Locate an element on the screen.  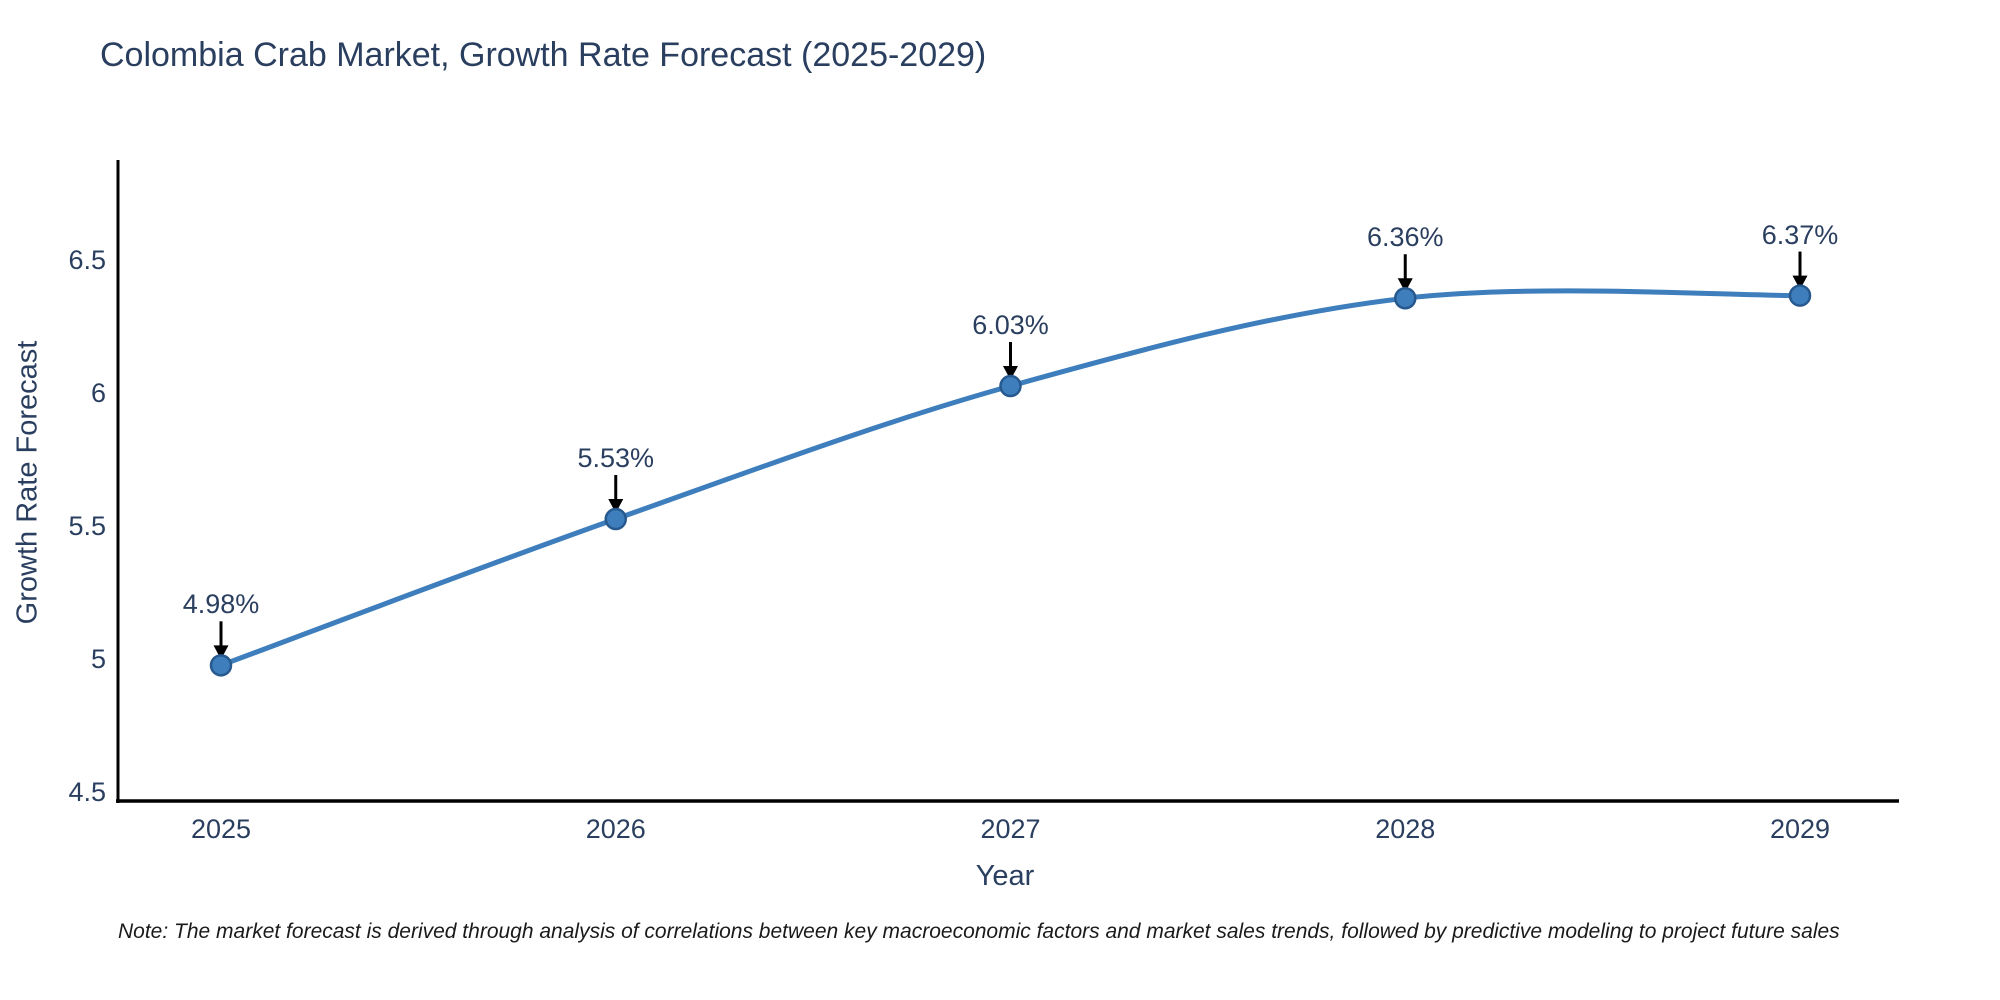
x-tick-label-2025: 2025 is located at coordinates (221, 829).